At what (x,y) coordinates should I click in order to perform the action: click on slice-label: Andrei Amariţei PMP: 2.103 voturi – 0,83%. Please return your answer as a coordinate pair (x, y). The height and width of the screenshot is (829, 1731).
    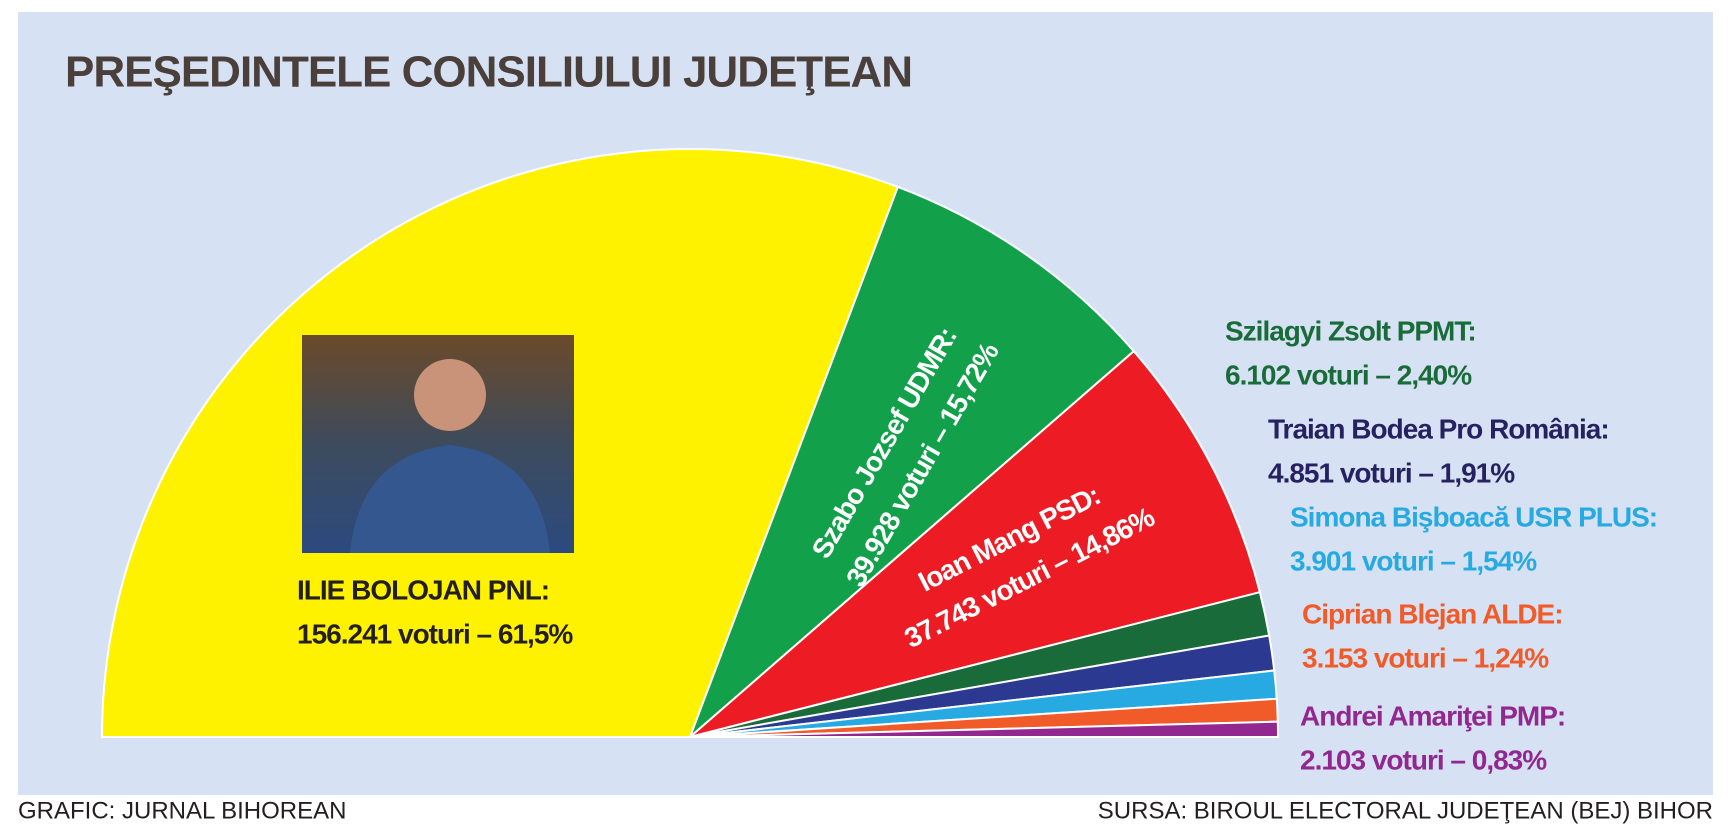
    Looking at the image, I should click on (1433, 737).